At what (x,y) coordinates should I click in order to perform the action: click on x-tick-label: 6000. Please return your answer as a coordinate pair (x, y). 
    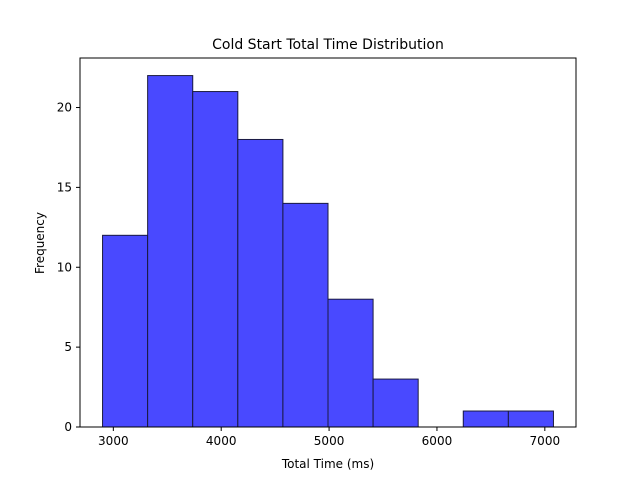
    Looking at the image, I should click on (437, 441).